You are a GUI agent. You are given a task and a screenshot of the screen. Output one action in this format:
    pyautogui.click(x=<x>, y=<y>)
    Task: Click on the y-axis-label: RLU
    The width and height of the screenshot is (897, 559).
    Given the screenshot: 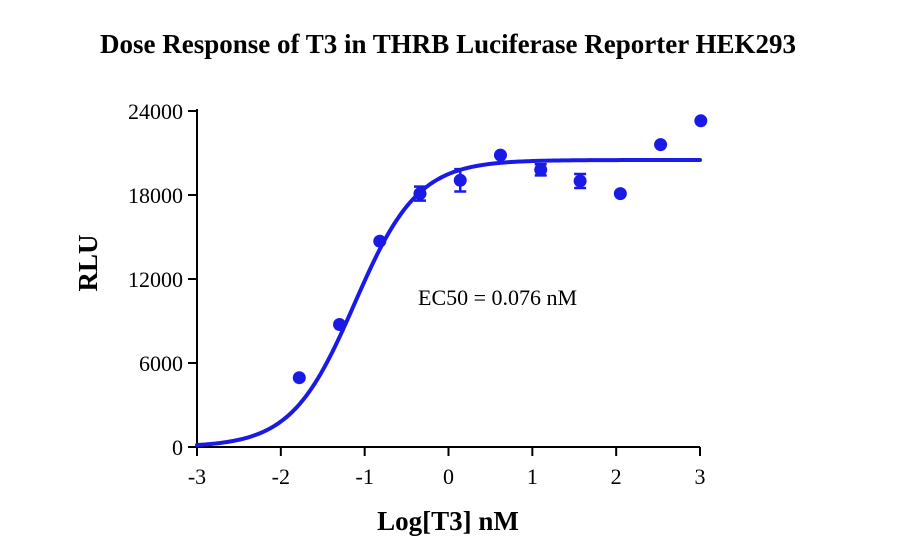 What is the action you would take?
    pyautogui.click(x=88, y=262)
    